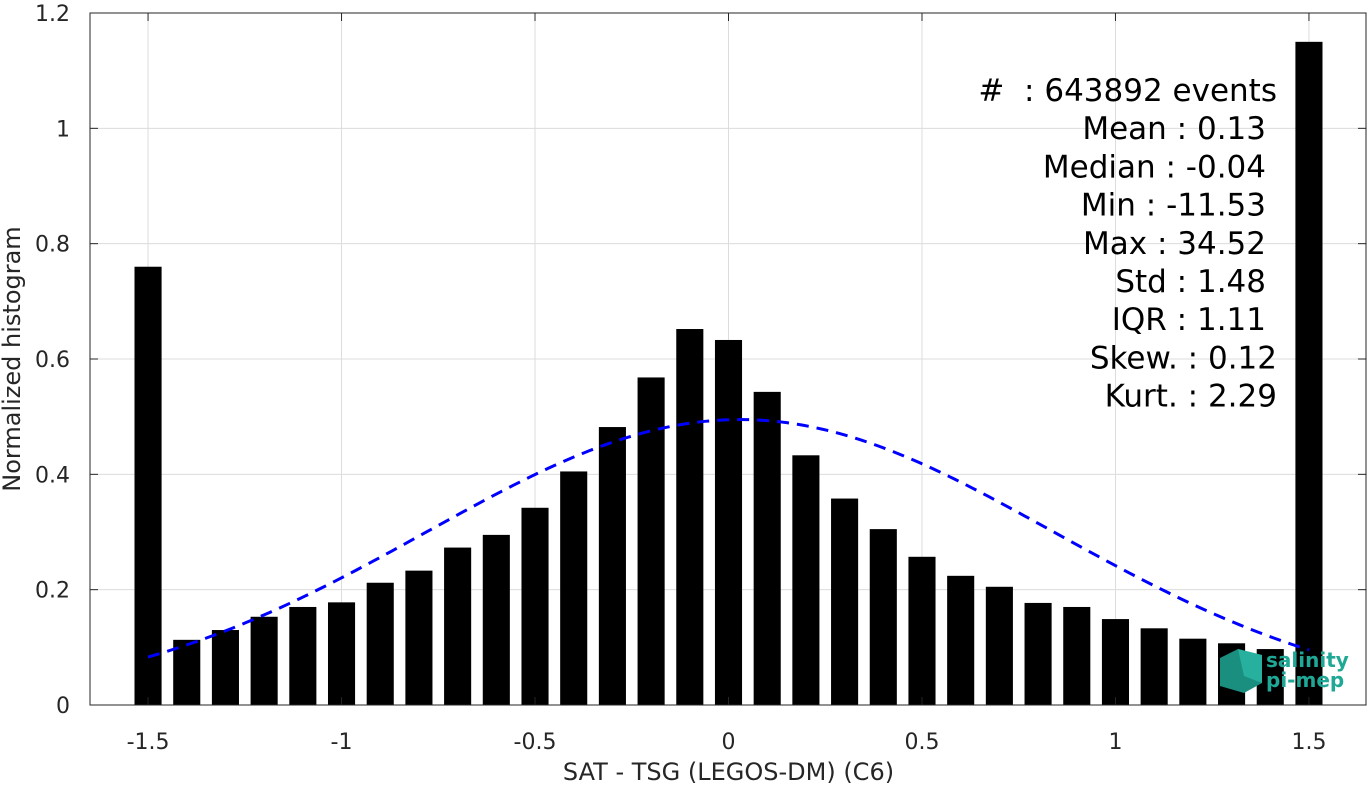 The width and height of the screenshot is (1367, 785). I want to click on stat-line: IQR : 1.11, so click(1189, 320).